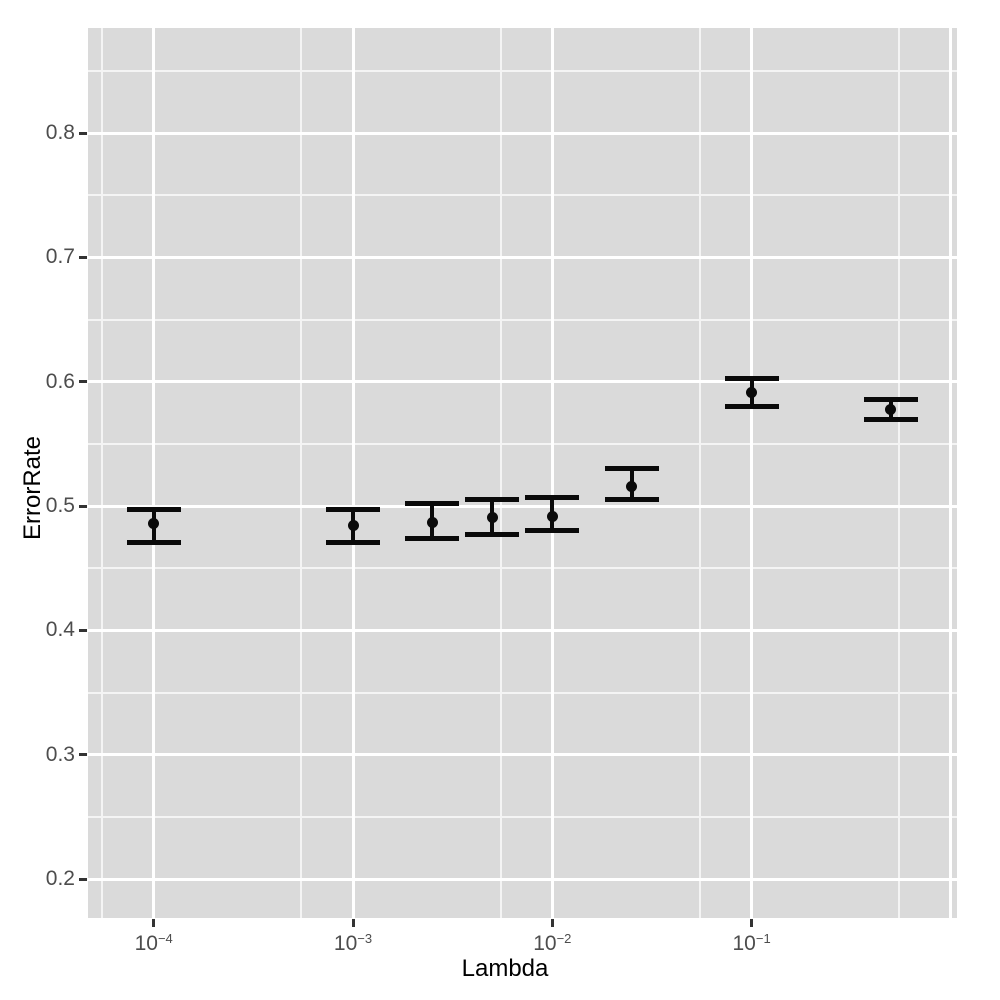 Image resolution: width=1000 pixels, height=1000 pixels. I want to click on y-tick-label: 0.8, so click(60, 132).